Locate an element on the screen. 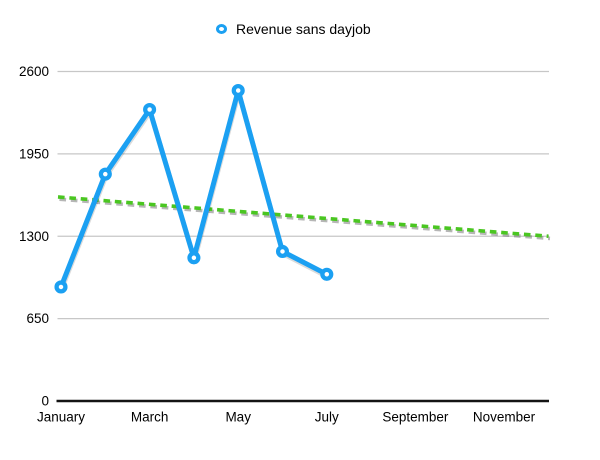  data-point-april is located at coordinates (194, 258).